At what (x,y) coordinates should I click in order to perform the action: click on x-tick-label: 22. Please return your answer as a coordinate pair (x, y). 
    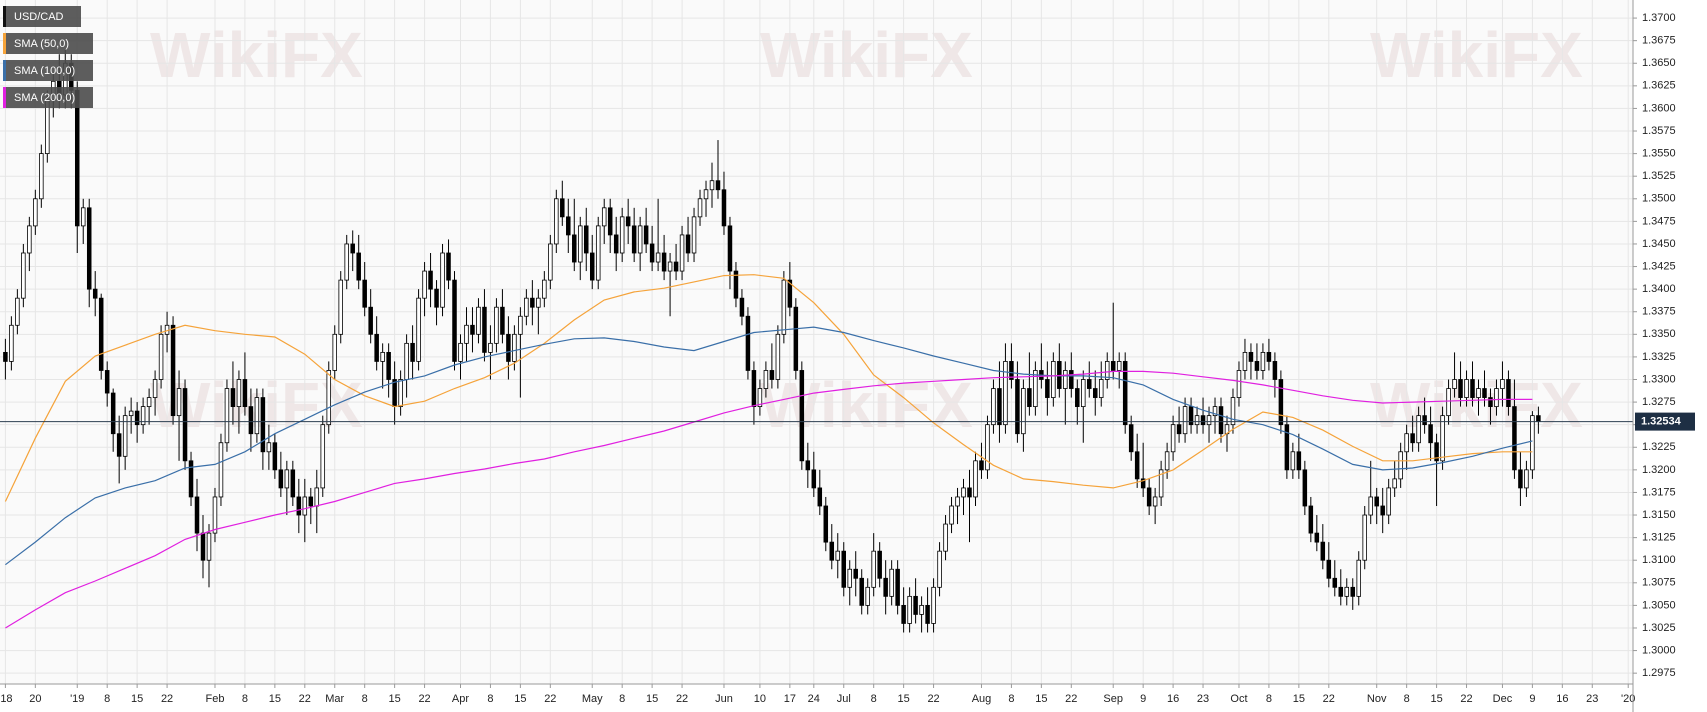
    Looking at the image, I should click on (550, 699).